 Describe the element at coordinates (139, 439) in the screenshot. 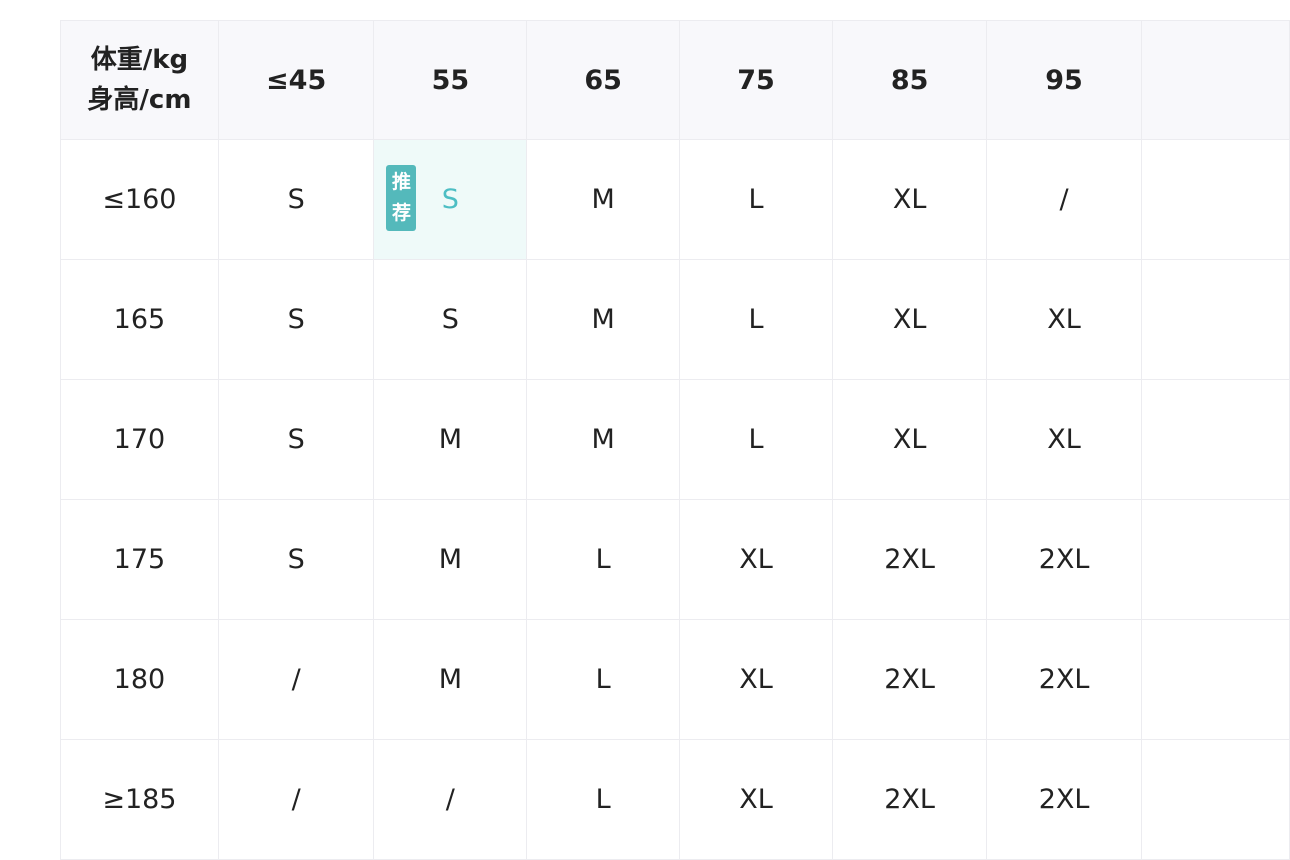

I see `height-label: 170` at that location.